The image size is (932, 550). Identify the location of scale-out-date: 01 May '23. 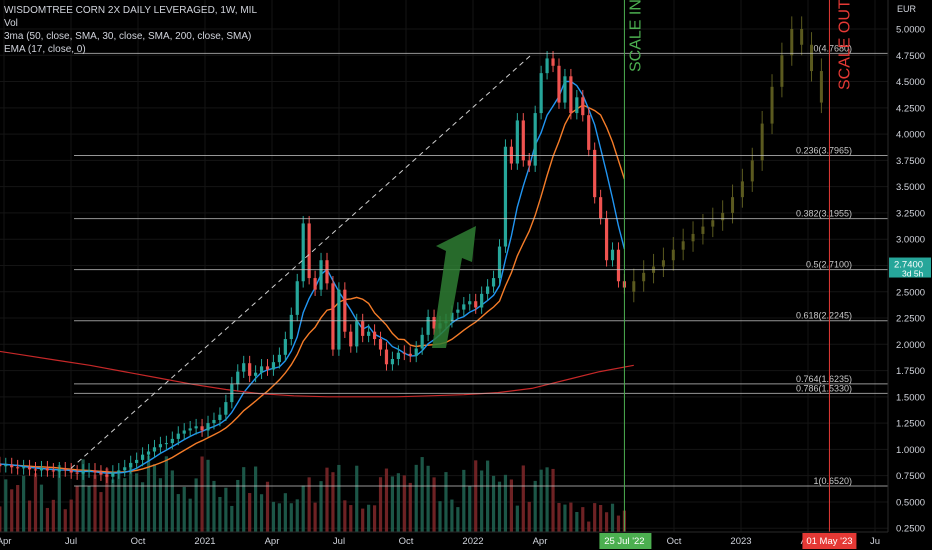
(829, 541).